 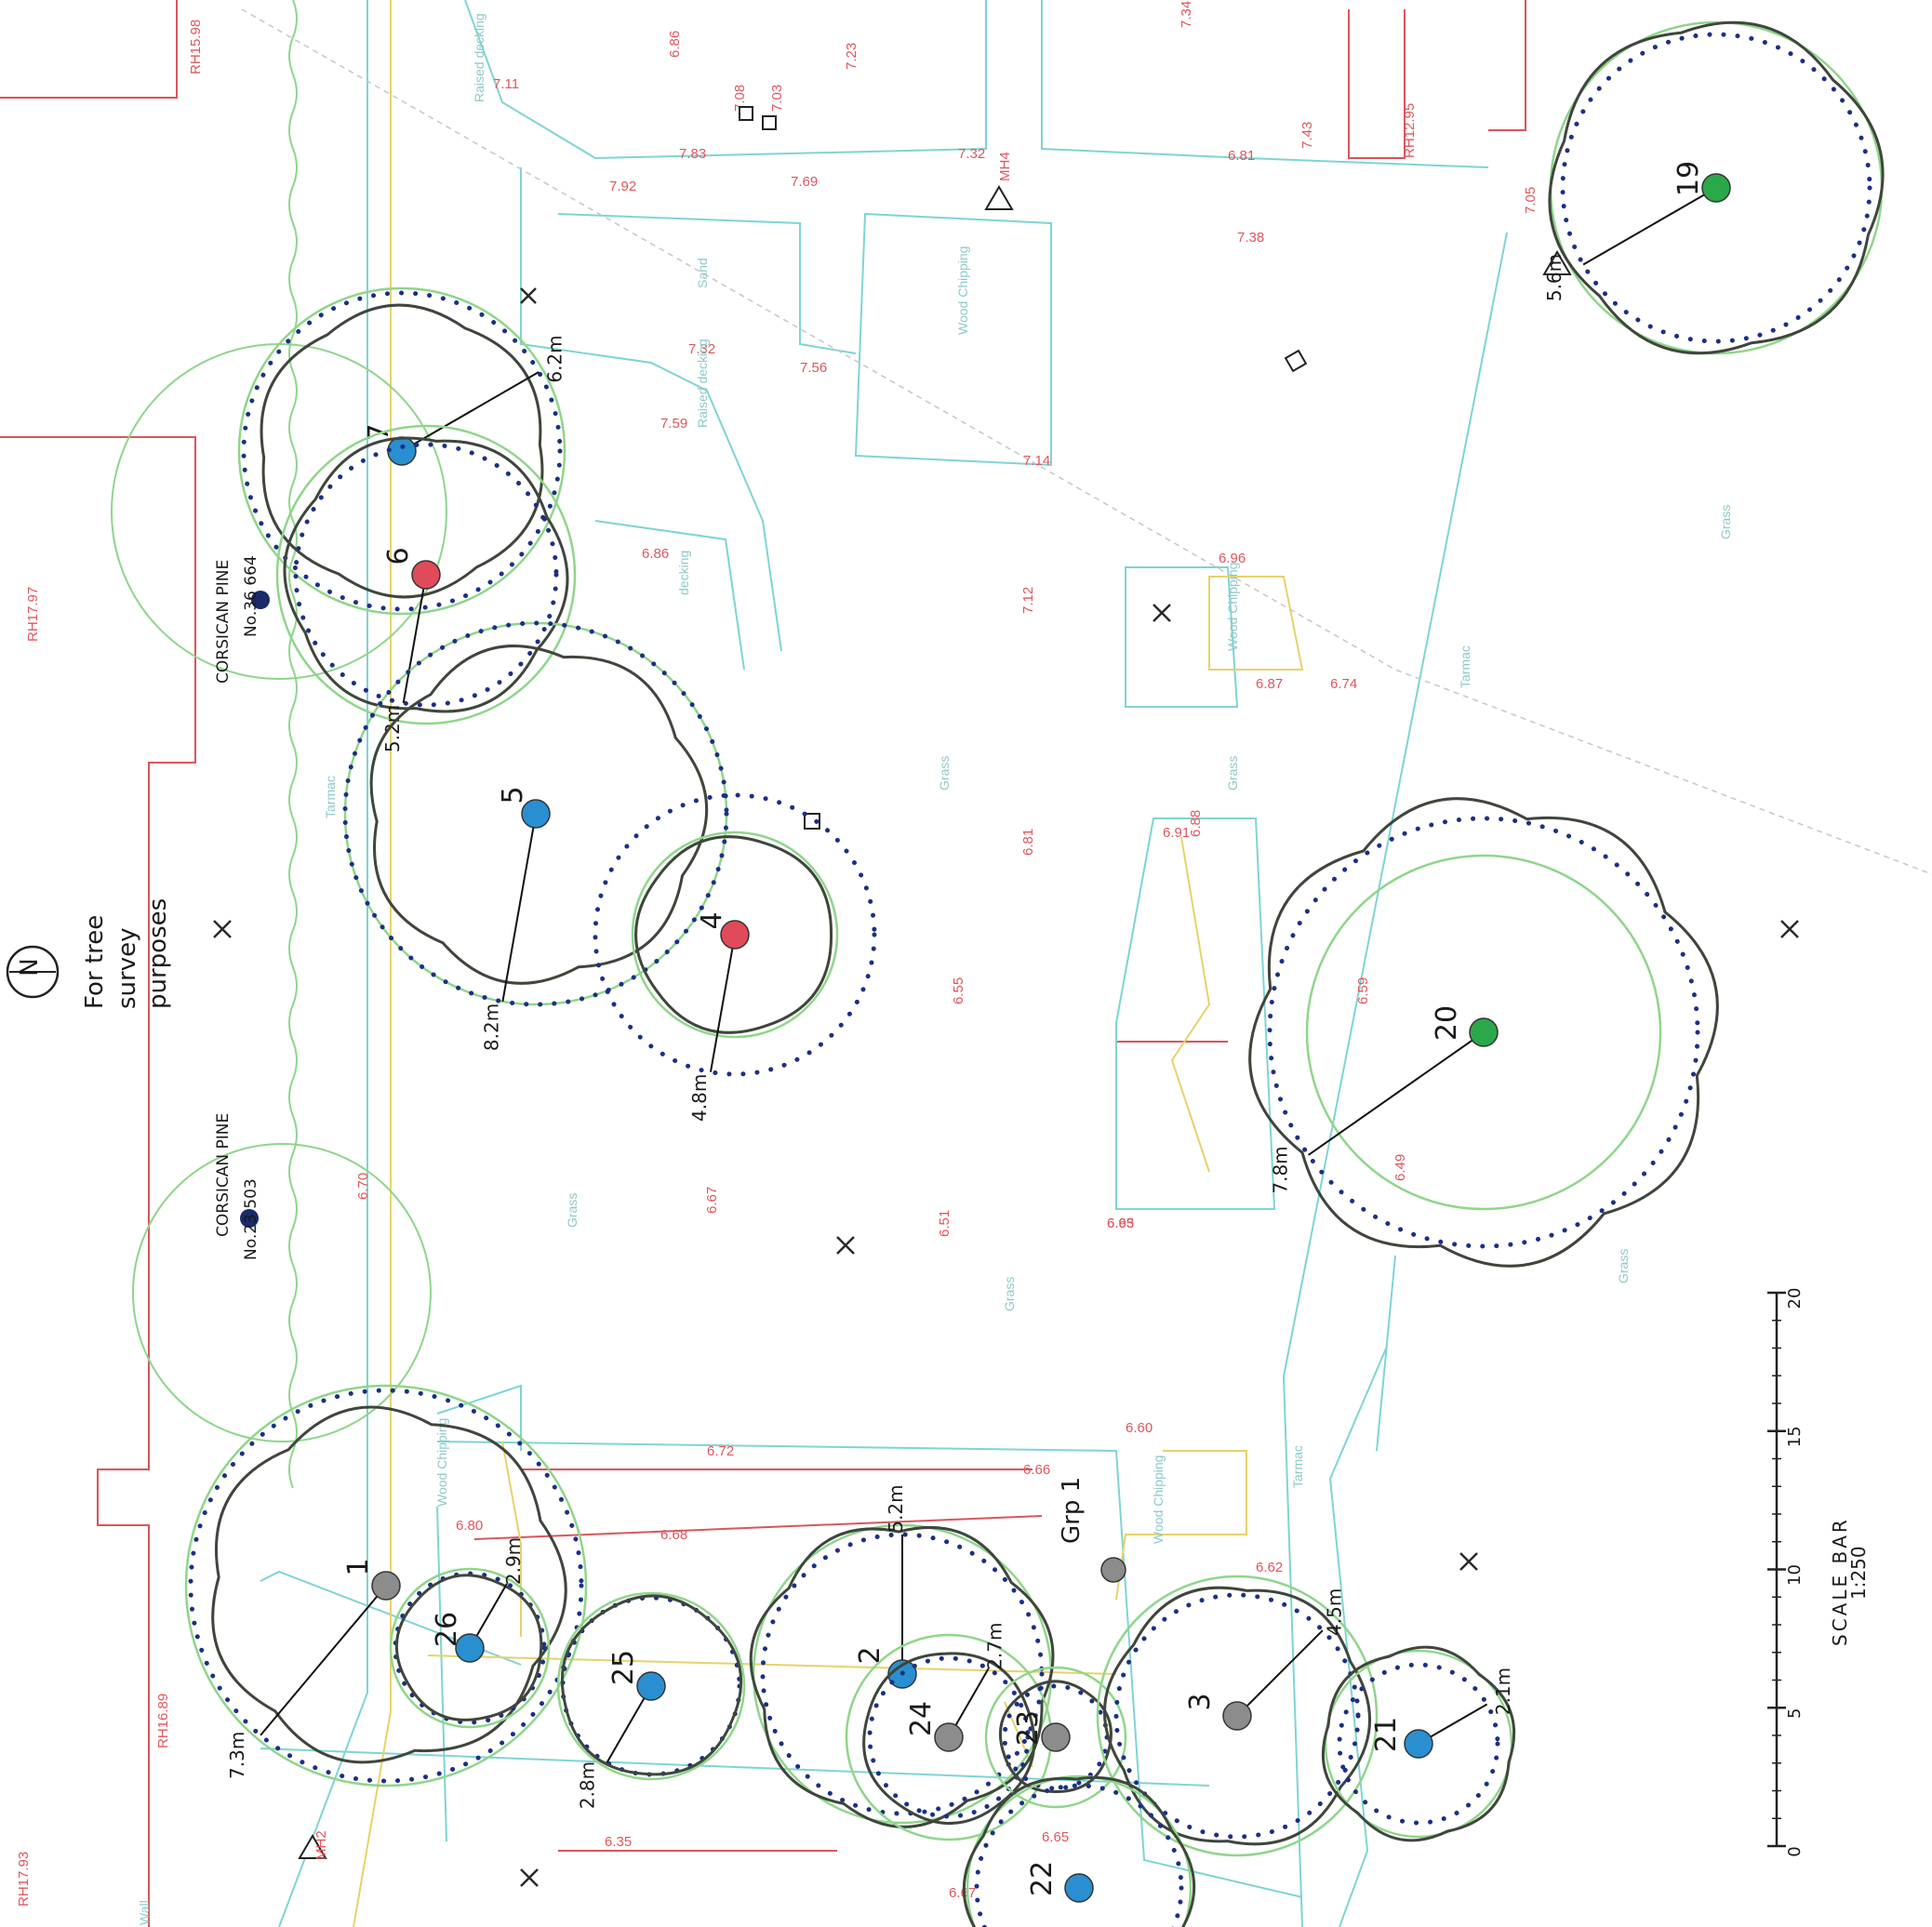 I want to click on level-label: 7.05, so click(x=1531, y=200).